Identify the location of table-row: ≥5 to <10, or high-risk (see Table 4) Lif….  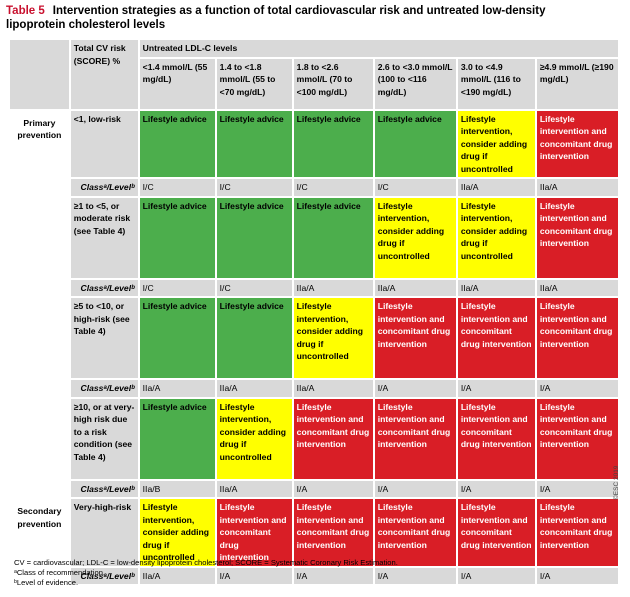
(314, 338).